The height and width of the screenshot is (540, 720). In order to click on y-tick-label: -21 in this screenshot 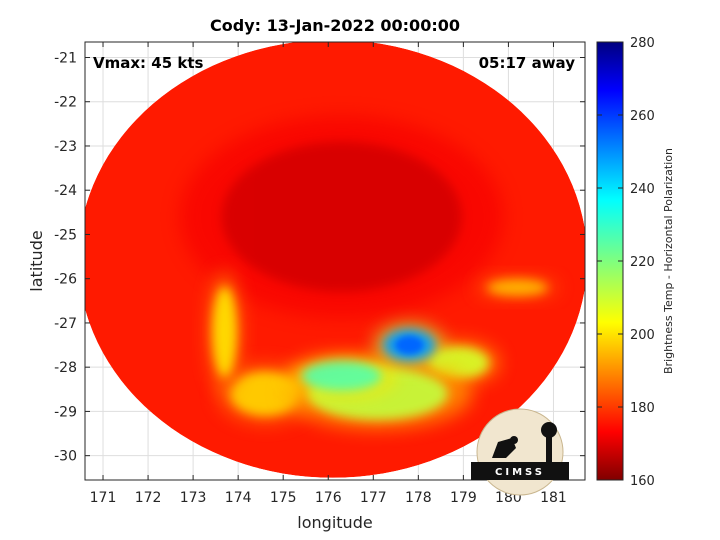, I will do `click(65, 58)`.